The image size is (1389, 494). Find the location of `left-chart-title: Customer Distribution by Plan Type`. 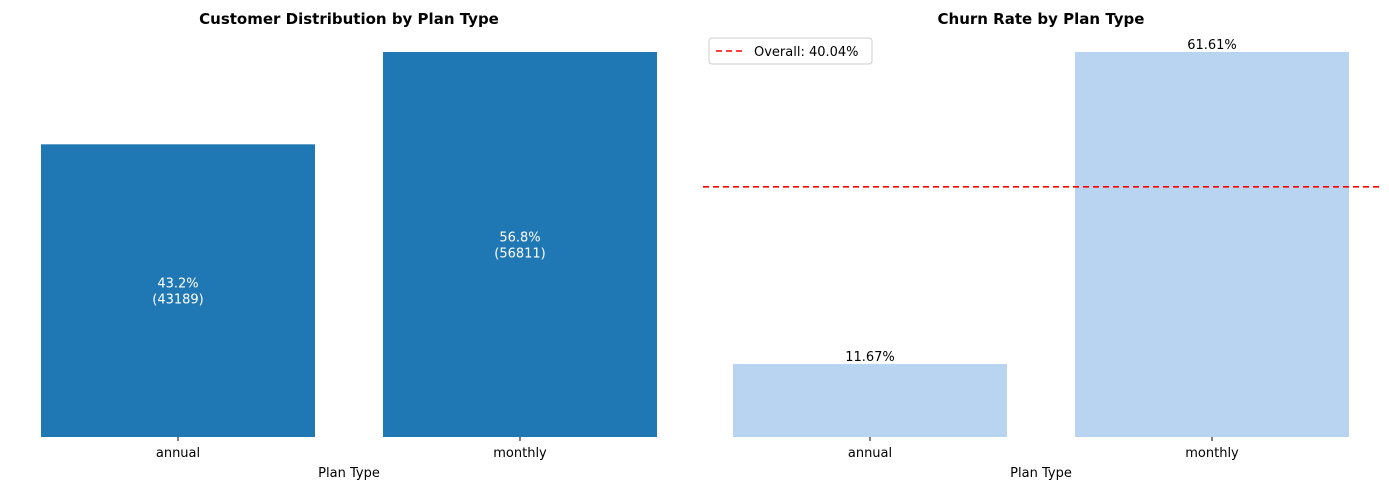

left-chart-title: Customer Distribution by Plan Type is located at coordinates (349, 19).